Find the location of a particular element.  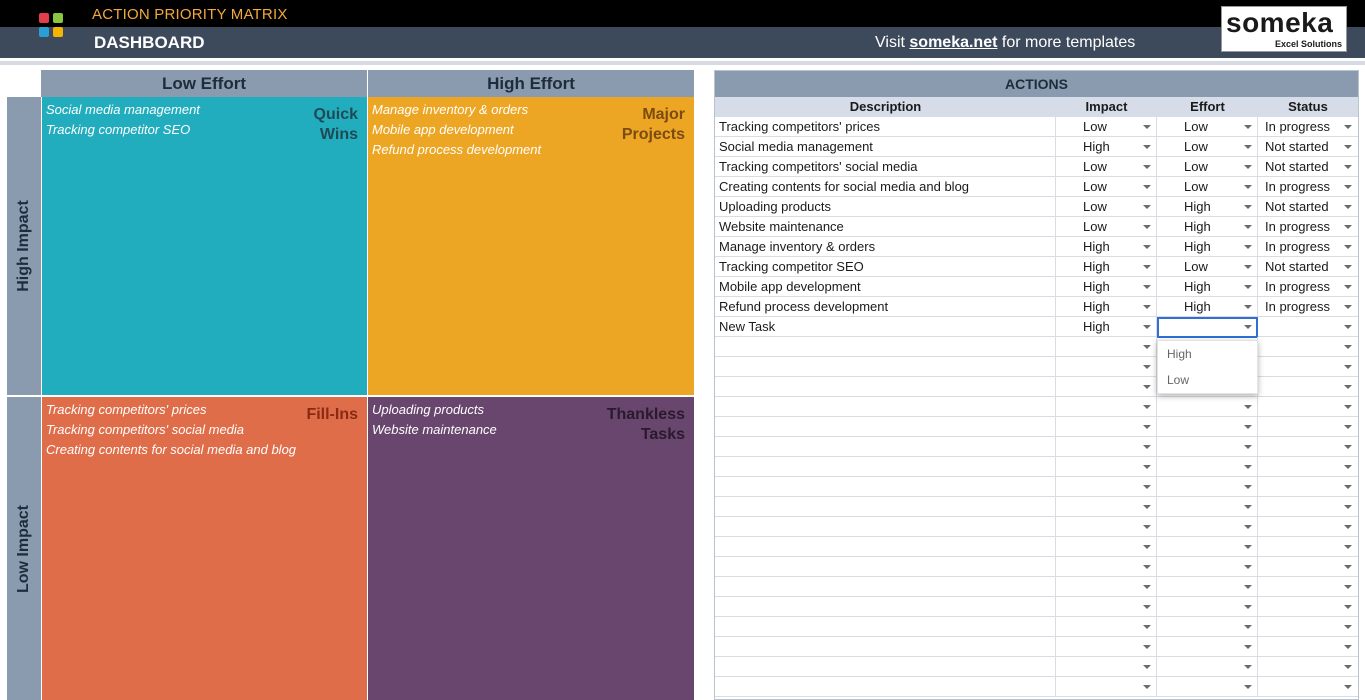

impact-cell: High is located at coordinates (1106, 327).